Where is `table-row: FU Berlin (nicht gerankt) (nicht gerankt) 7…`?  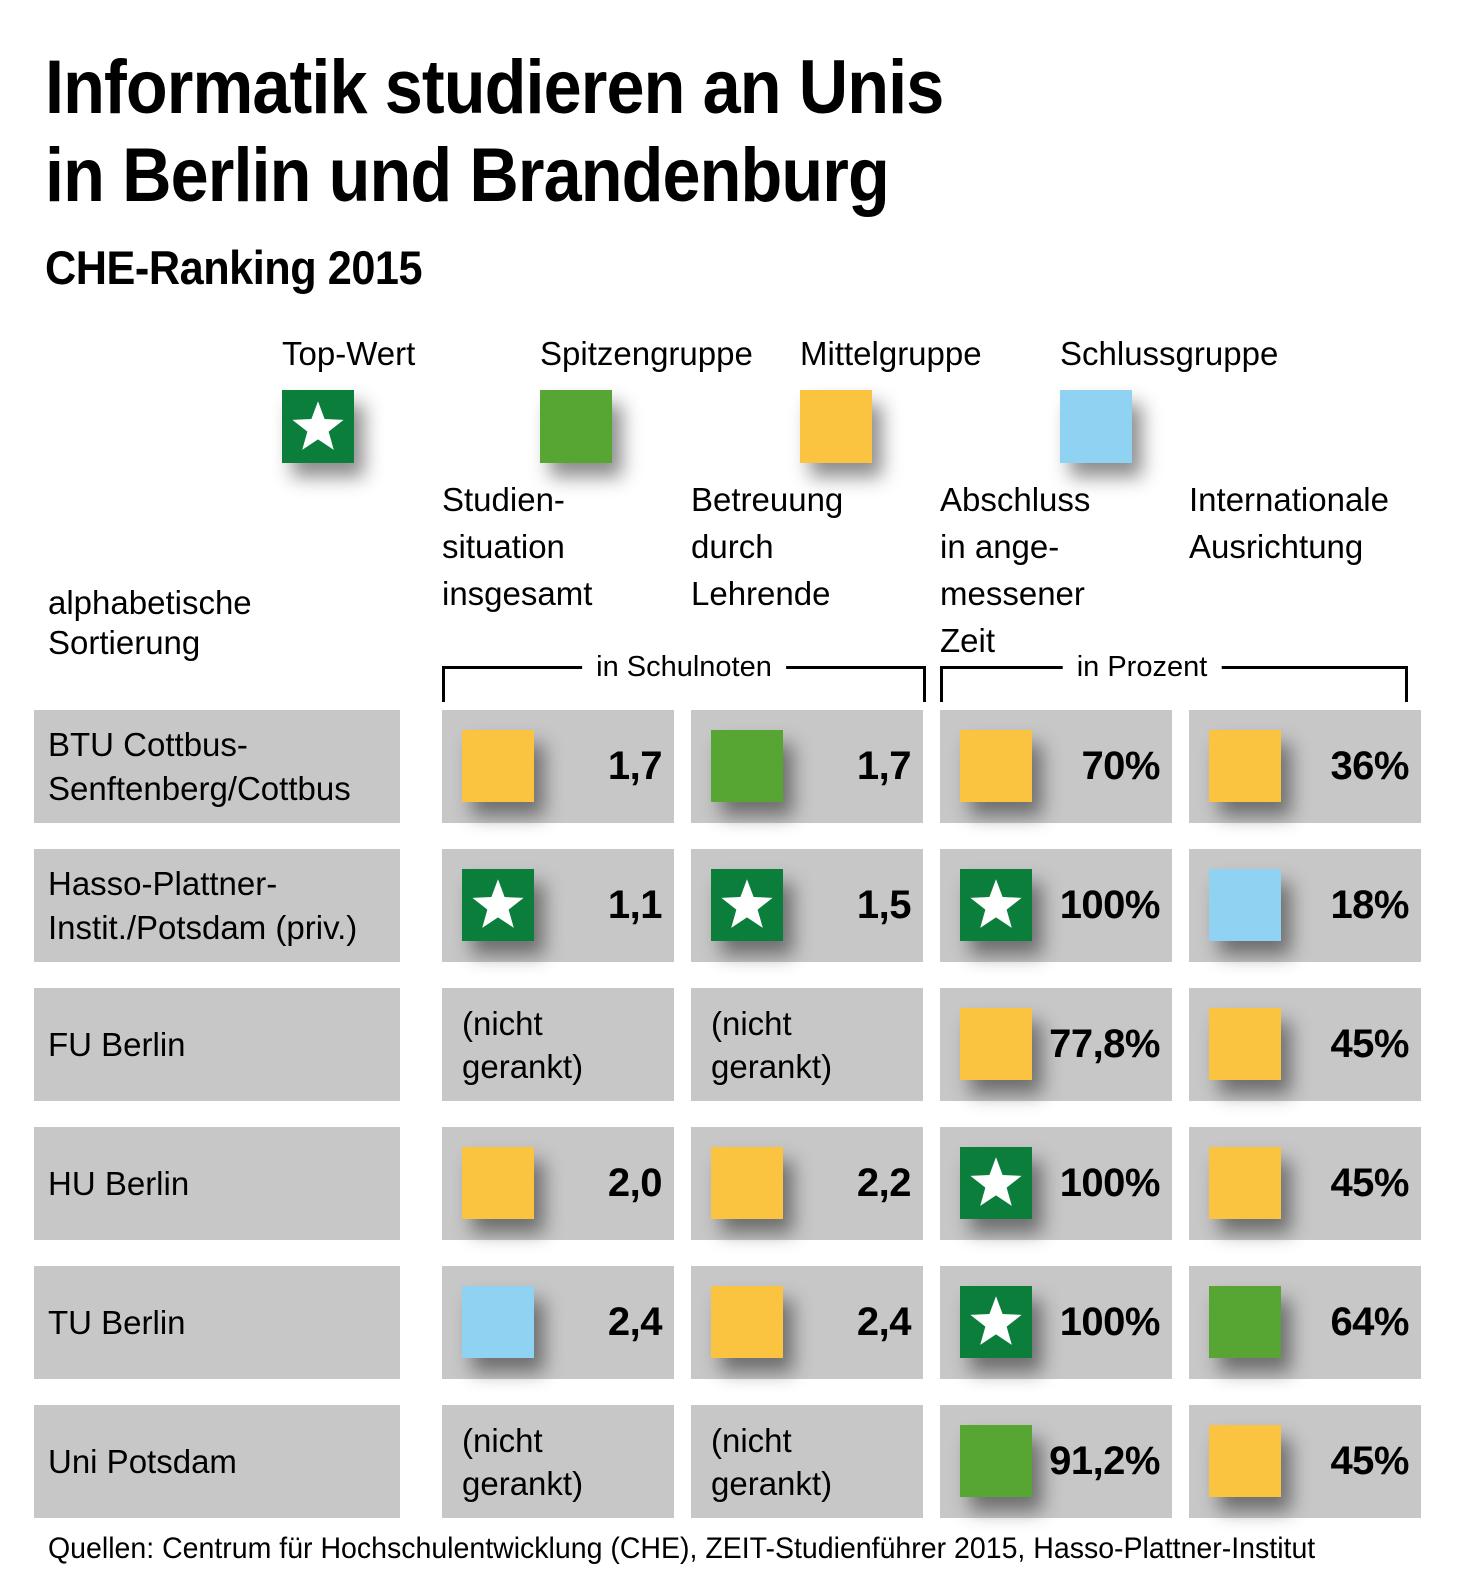 table-row: FU Berlin (nicht gerankt) (nicht gerankt) 7… is located at coordinates (738, 1044).